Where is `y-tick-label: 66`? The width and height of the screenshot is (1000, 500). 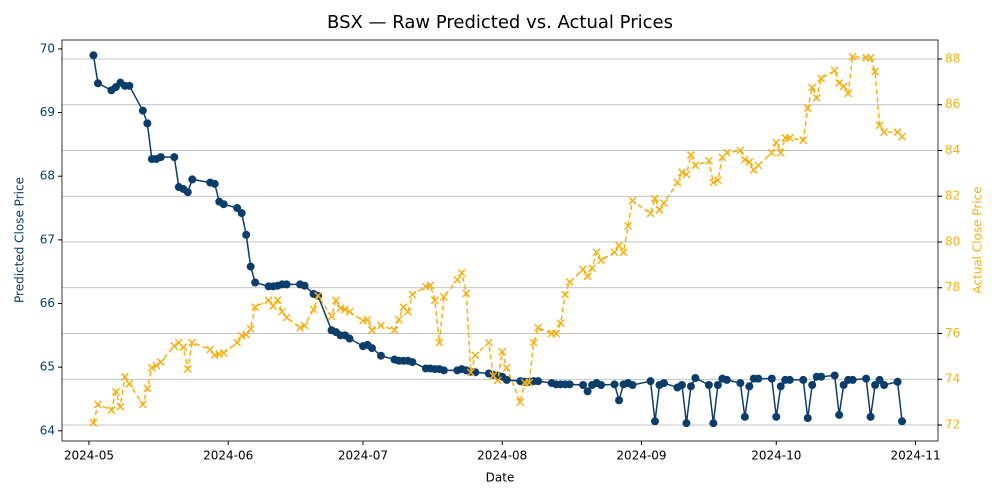
y-tick-label: 66 is located at coordinates (47, 303).